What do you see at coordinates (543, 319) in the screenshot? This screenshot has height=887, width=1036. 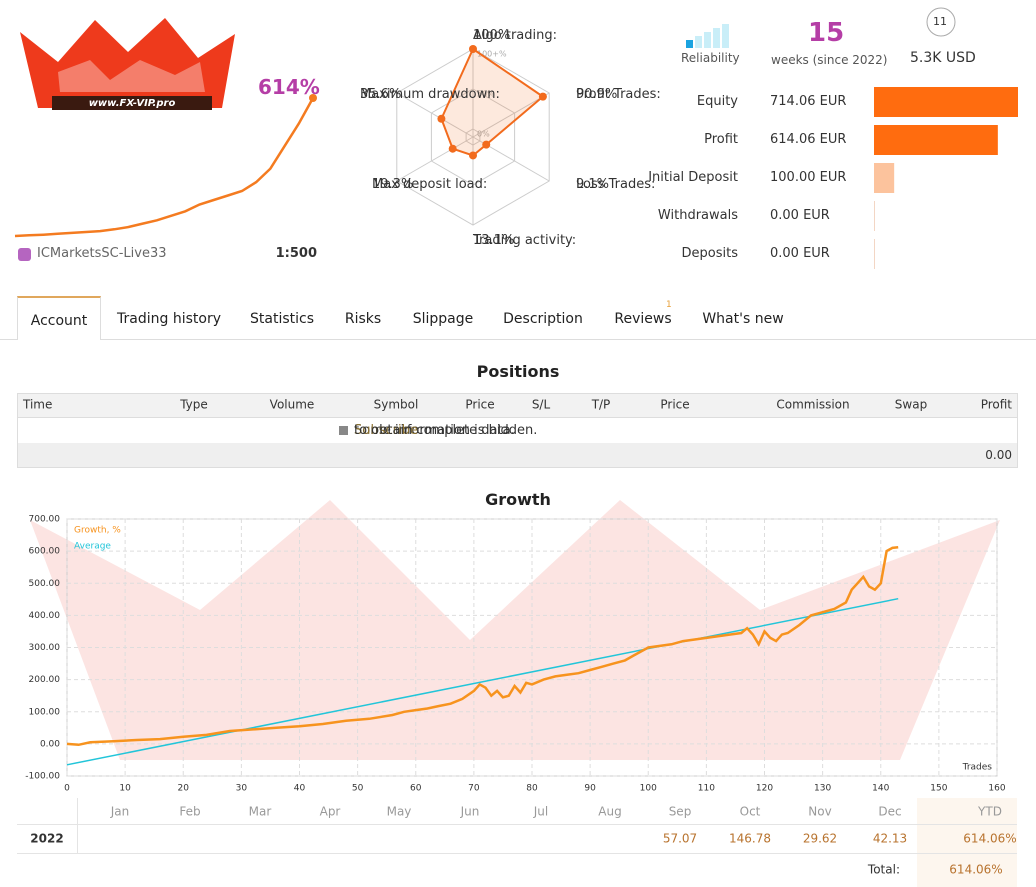 I see `tab: Description` at bounding box center [543, 319].